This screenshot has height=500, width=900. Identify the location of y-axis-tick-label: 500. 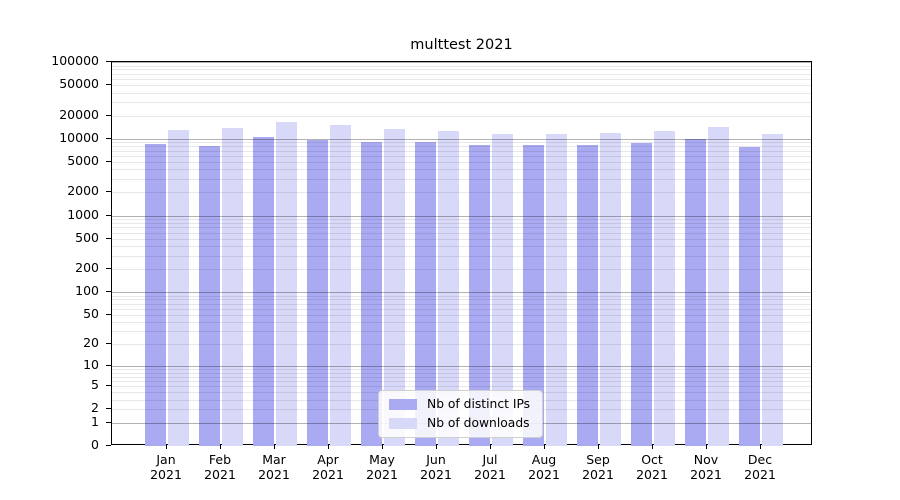
(87, 237).